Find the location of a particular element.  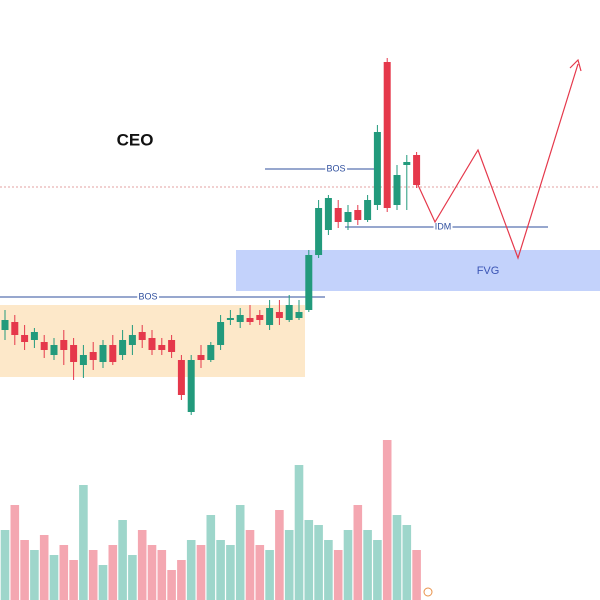

fvg-label: FVG is located at coordinates (488, 271).